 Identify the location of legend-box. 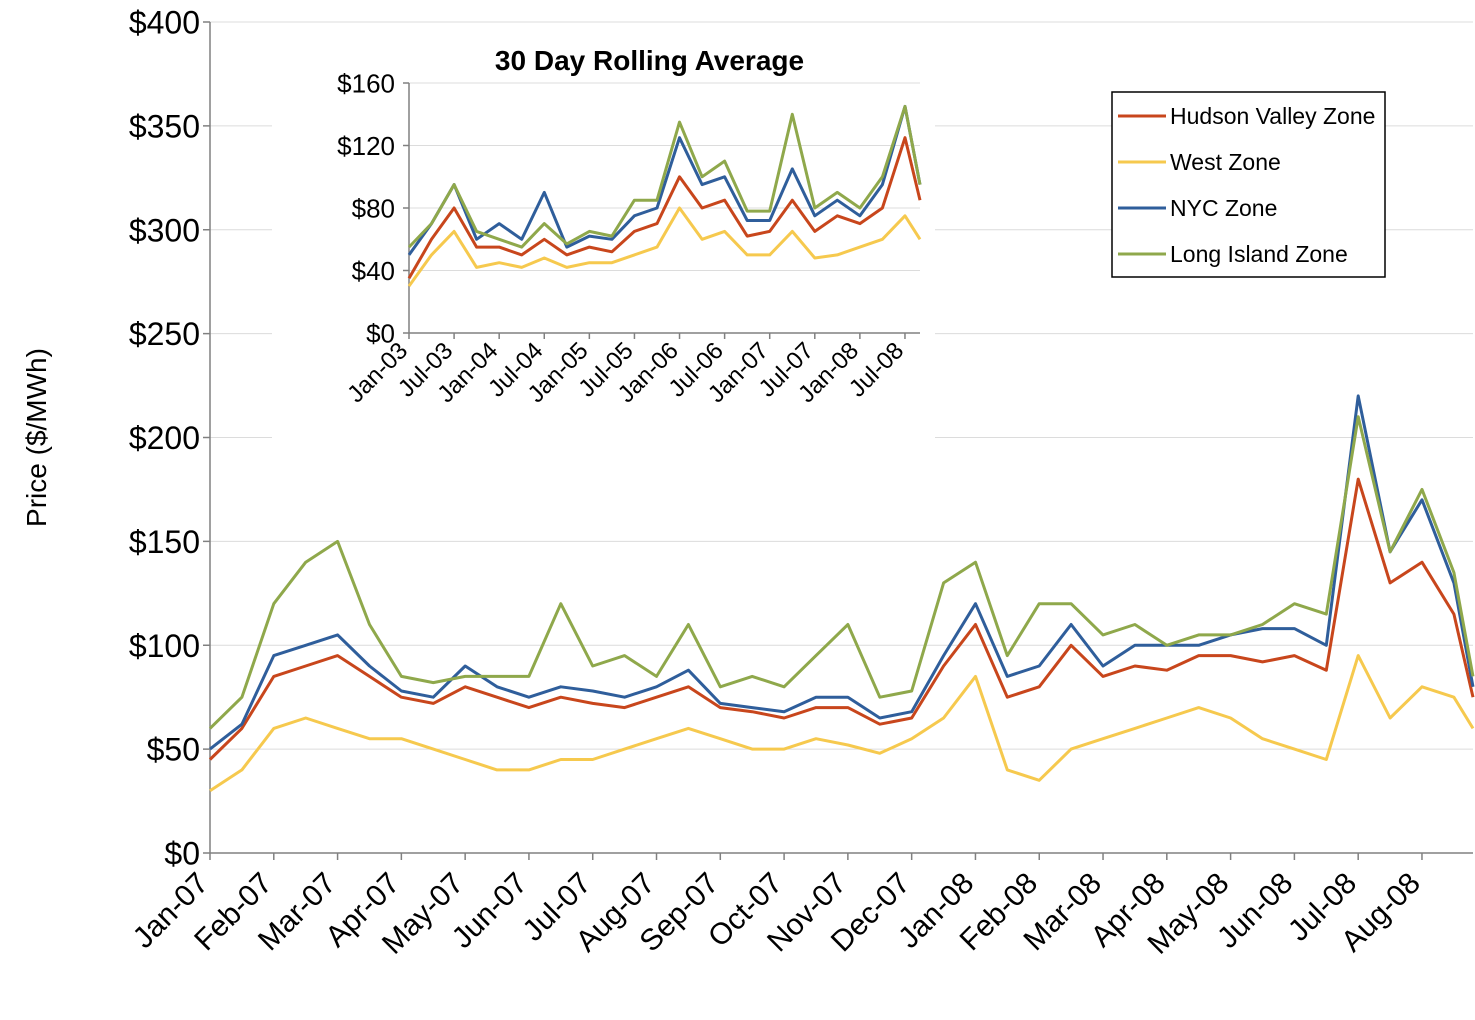
(1248, 184).